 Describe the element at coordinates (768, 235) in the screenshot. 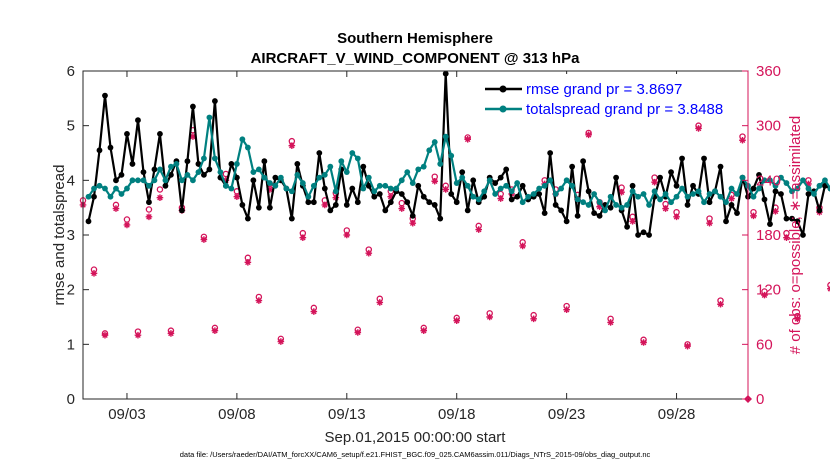

I see `y-right-tick-label: 180` at that location.